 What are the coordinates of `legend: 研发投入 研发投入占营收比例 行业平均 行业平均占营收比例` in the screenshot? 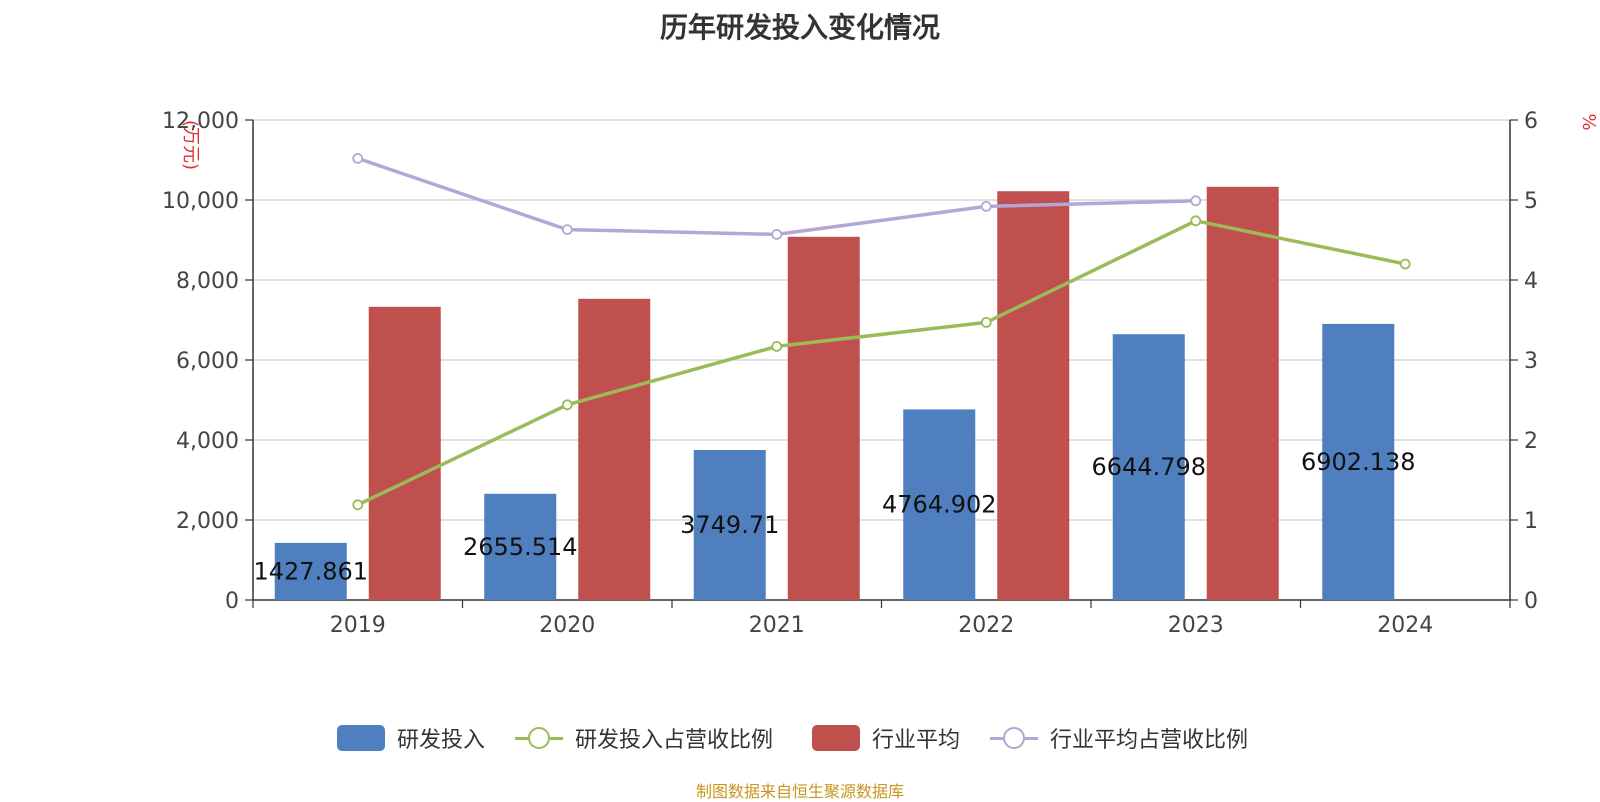 It's located at (800, 738).